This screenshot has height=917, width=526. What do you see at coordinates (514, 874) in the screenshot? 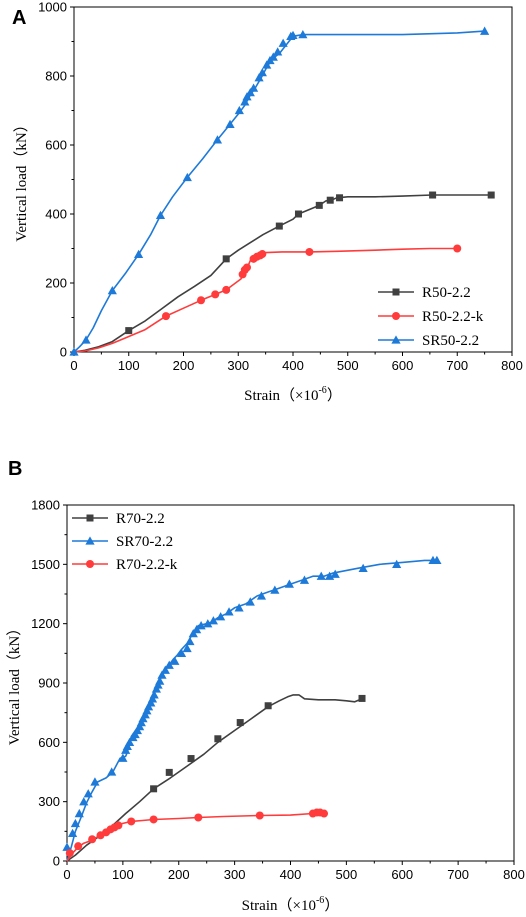
I see `x-tick-label: 800` at bounding box center [514, 874].